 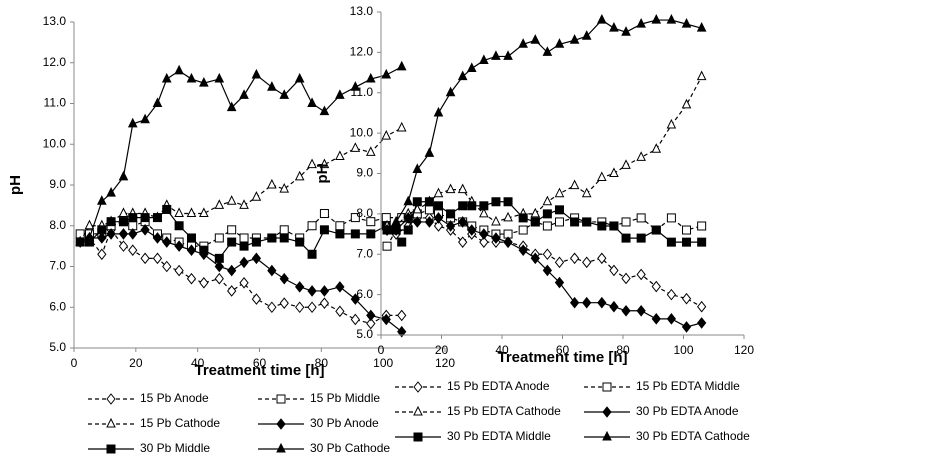 What do you see at coordinates (350, 448) in the screenshot?
I see `legend-label: 30 Pb Cathode` at bounding box center [350, 448].